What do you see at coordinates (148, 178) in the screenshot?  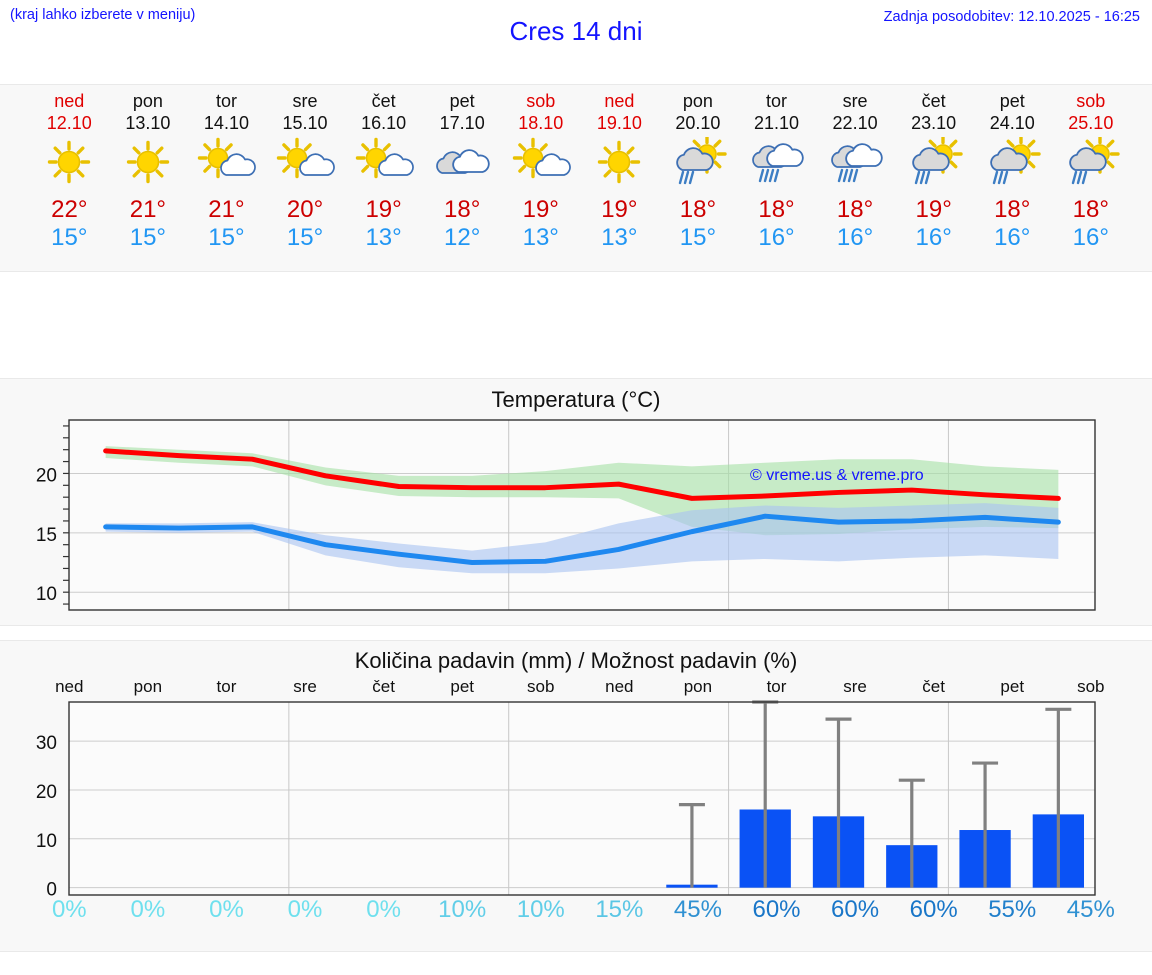 I see `day-column: pon 13.10 21° 15°` at bounding box center [148, 178].